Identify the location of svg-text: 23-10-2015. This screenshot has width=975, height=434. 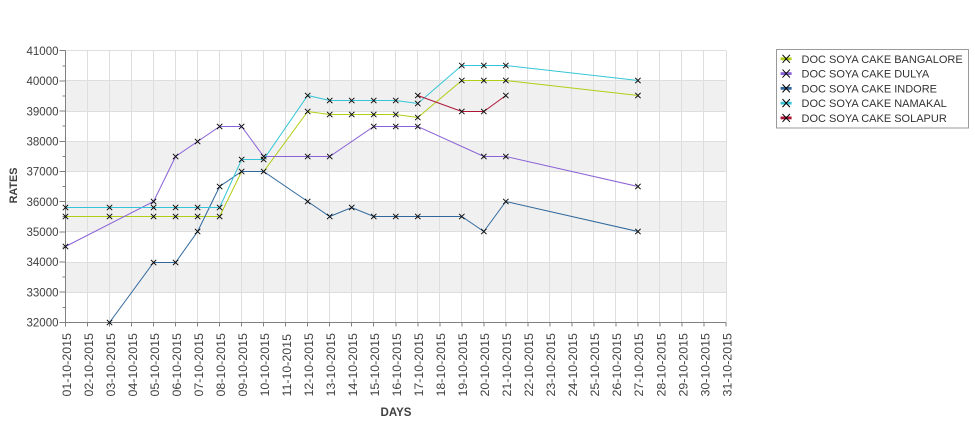
(551, 364).